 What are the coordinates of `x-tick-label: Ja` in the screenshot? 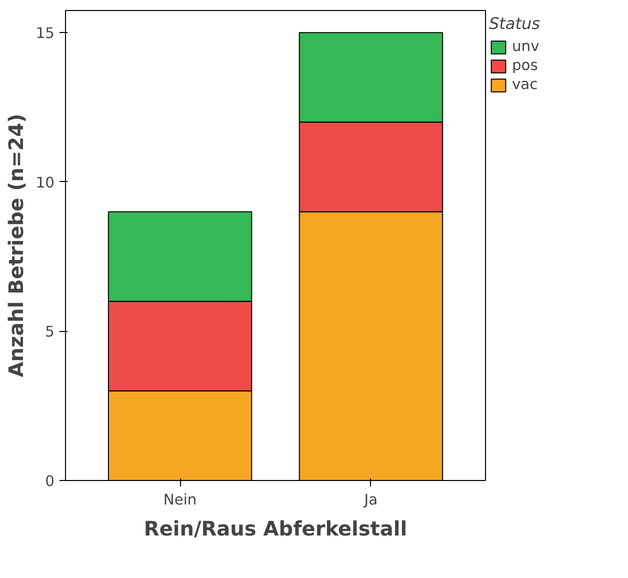 It's located at (370, 500).